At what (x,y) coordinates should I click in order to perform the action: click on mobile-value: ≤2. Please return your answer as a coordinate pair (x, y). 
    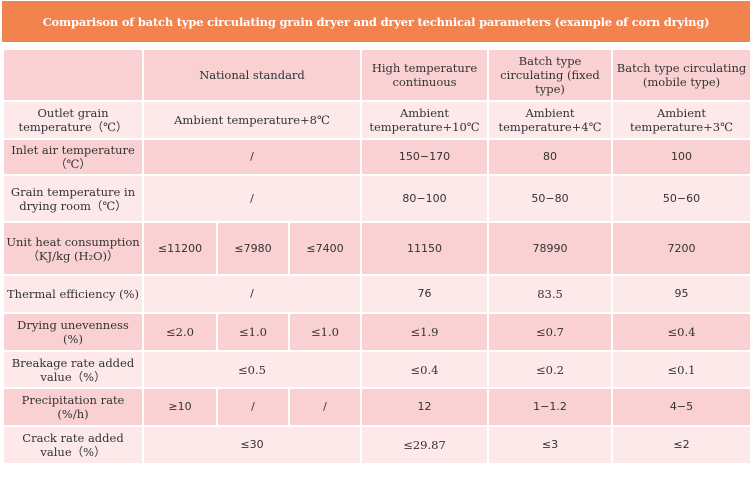
    Looking at the image, I should click on (681, 445).